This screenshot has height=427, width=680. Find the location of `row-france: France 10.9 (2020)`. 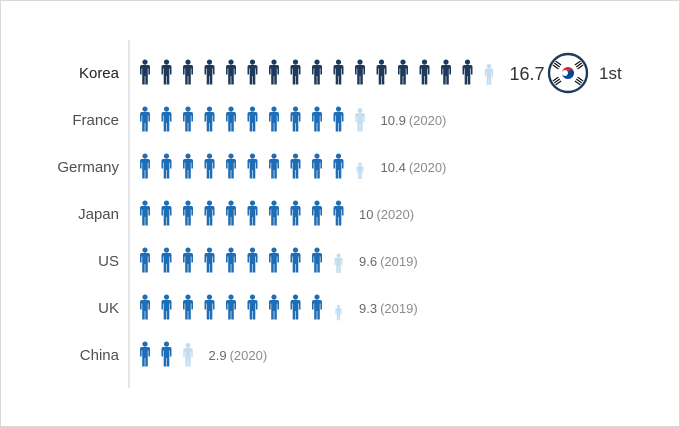

row-france: France 10.9 (2020) is located at coordinates (259, 119).